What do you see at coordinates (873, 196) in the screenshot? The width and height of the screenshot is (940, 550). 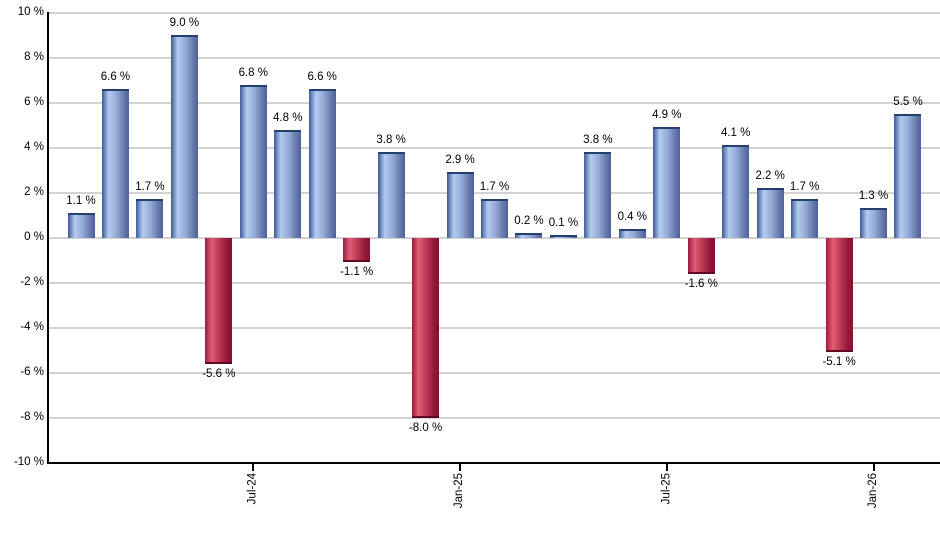 I see `bar-value-label: 1.3 %` at bounding box center [873, 196].